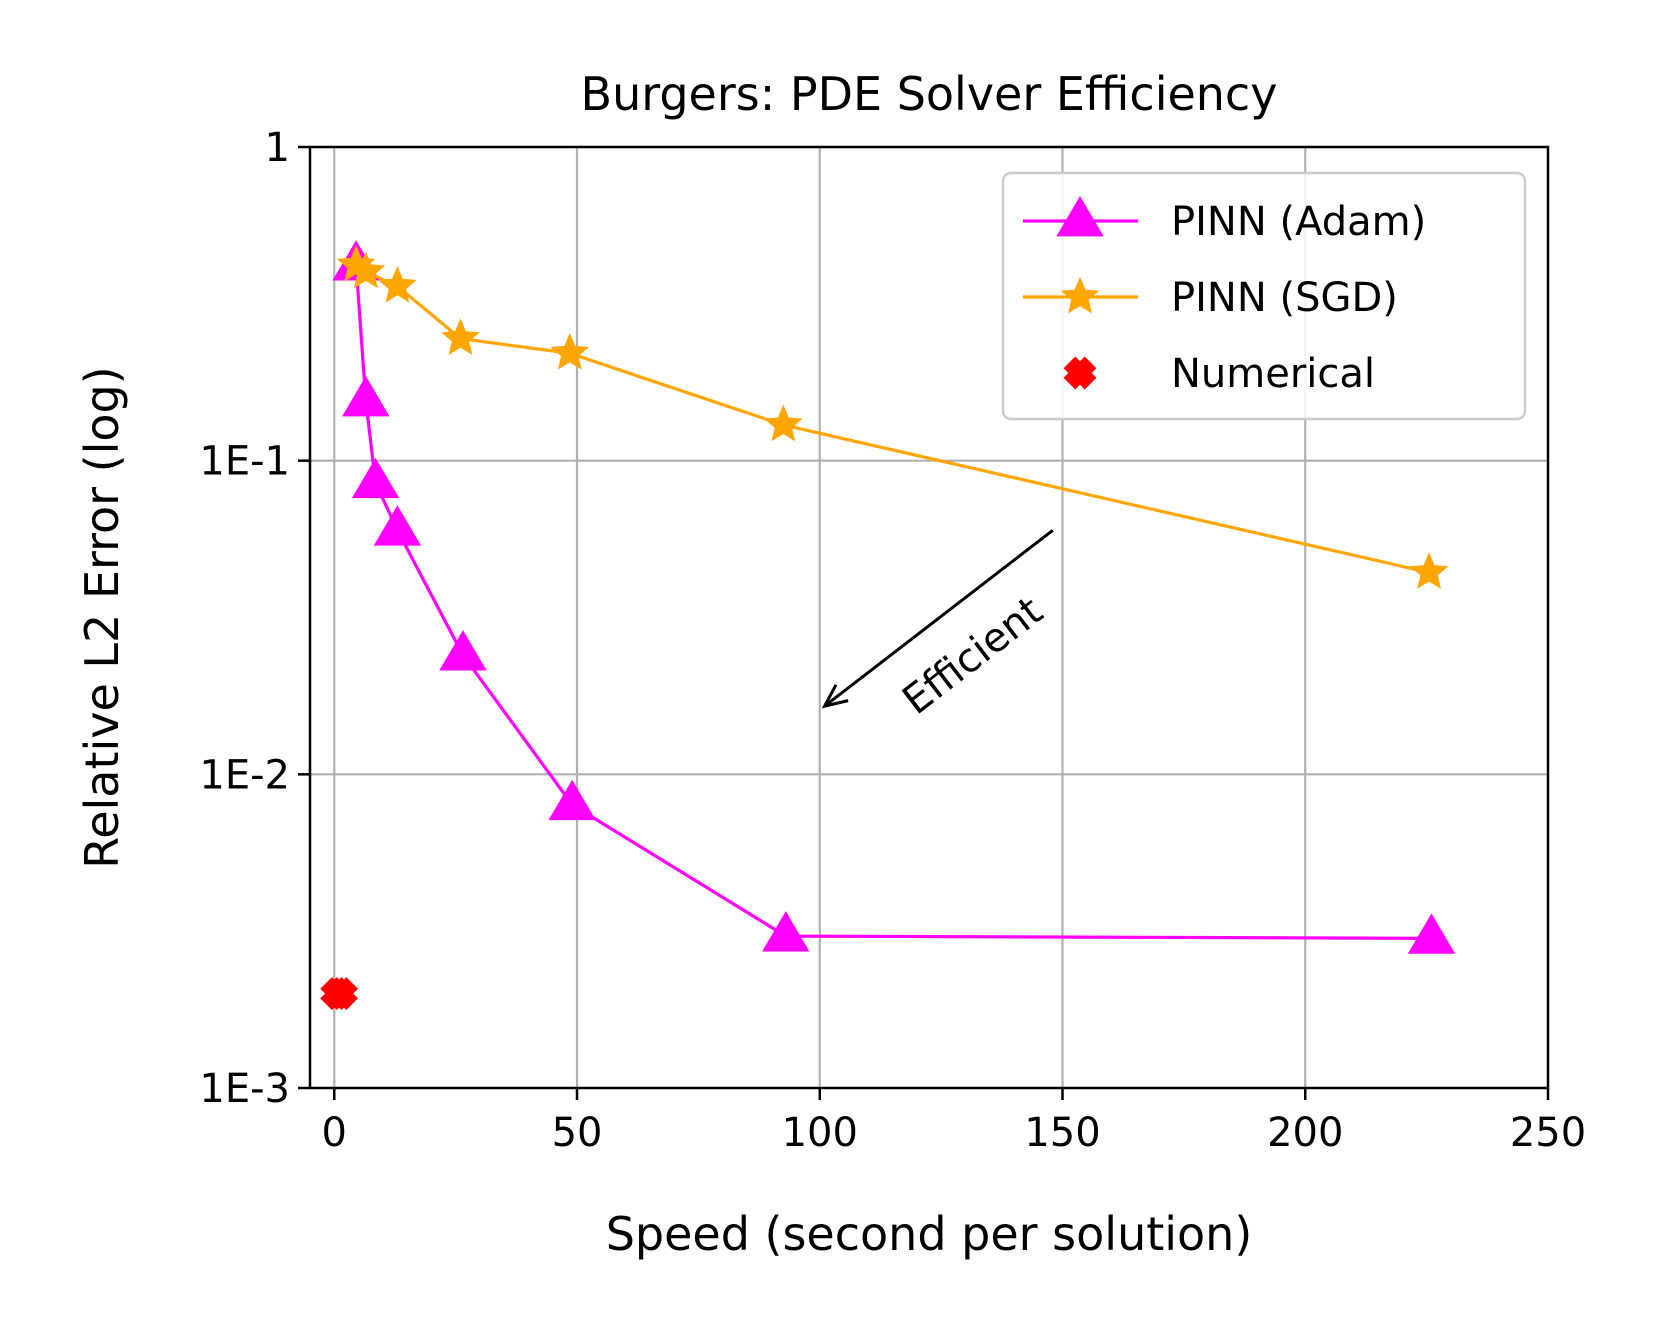 The width and height of the screenshot is (1661, 1329). I want to click on legend-item: PINN (Adam), so click(1224, 220).